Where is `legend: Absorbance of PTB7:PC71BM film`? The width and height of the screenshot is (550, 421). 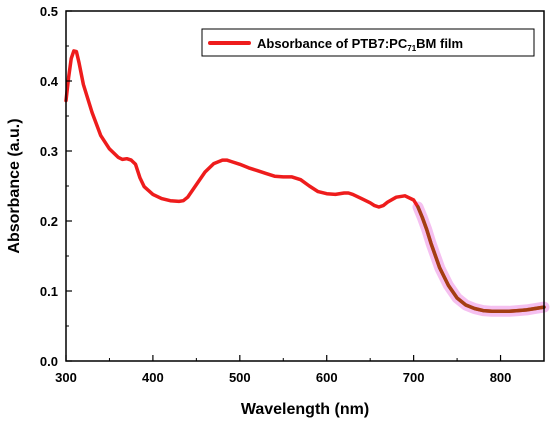 legend: Absorbance of PTB7:PC71BM film is located at coordinates (368, 42).